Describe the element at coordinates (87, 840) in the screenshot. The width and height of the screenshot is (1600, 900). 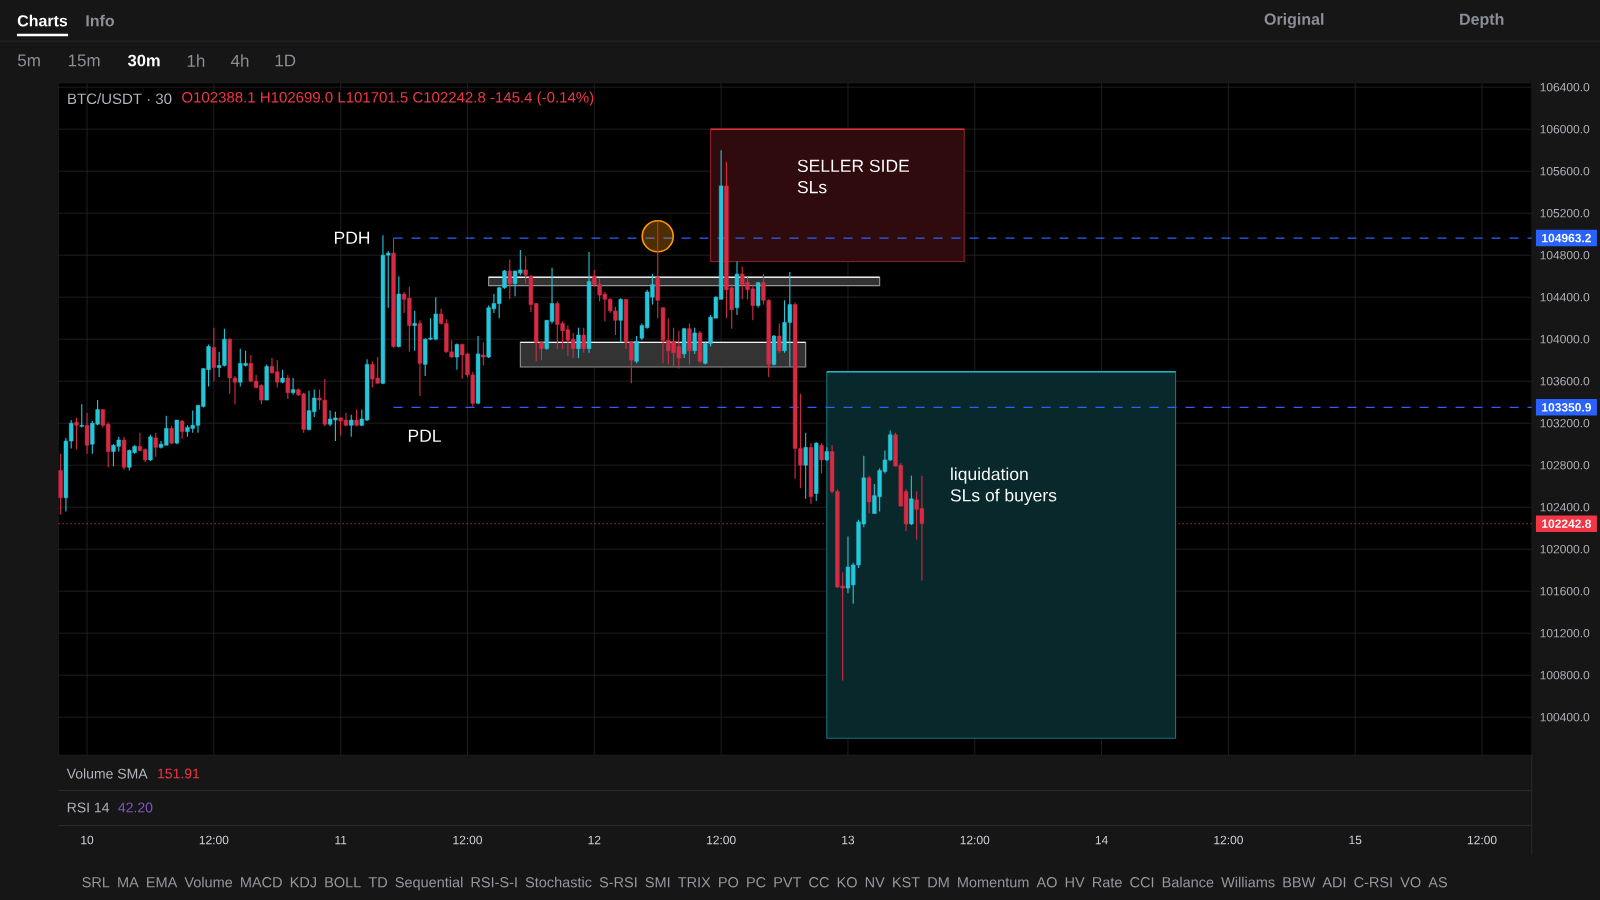
I see `x-tick-label: 10` at that location.